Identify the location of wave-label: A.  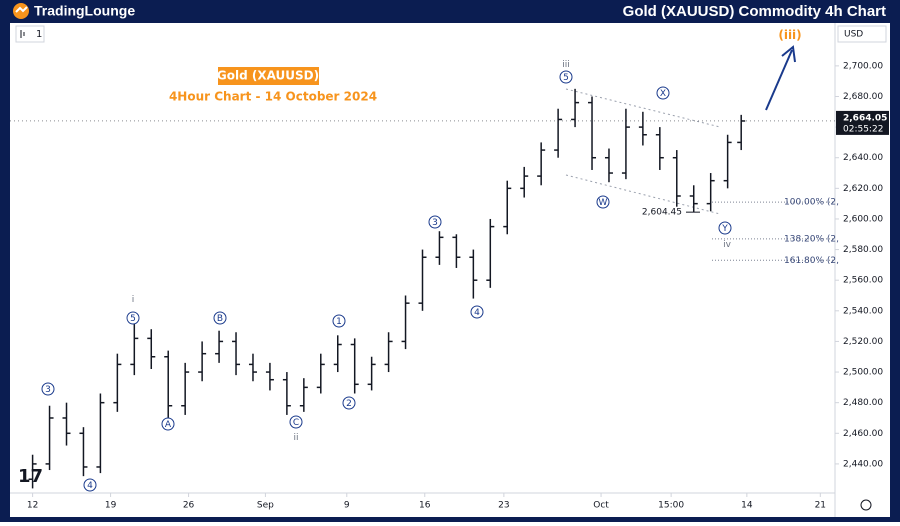
(168, 425).